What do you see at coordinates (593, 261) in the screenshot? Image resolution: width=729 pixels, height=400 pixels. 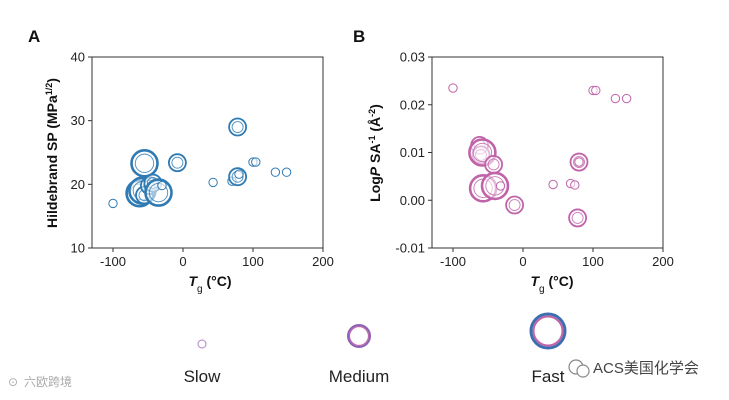 I see `panel-b-xtick-label: 100` at bounding box center [593, 261].